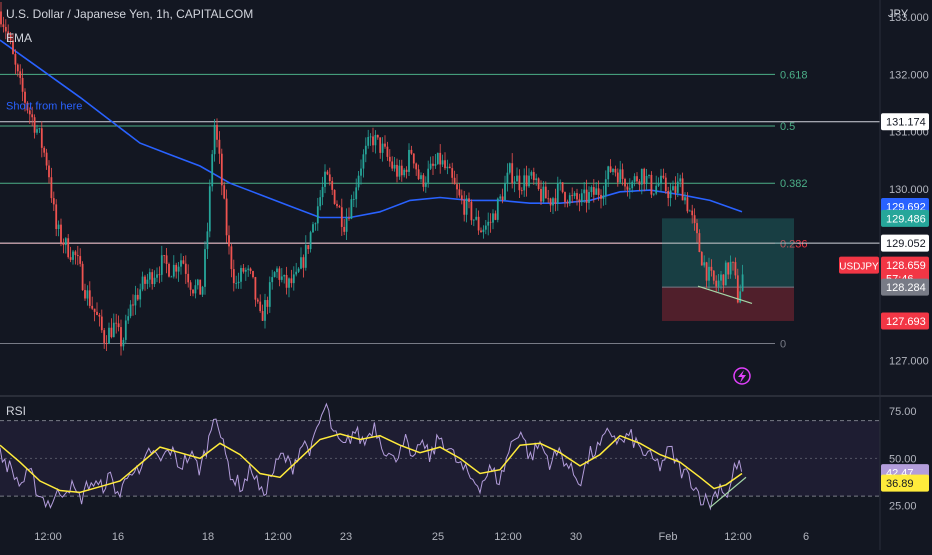 The image size is (932, 555). Describe the element at coordinates (859, 265) in the screenshot. I see `symbol-tag: USDJPY` at that location.